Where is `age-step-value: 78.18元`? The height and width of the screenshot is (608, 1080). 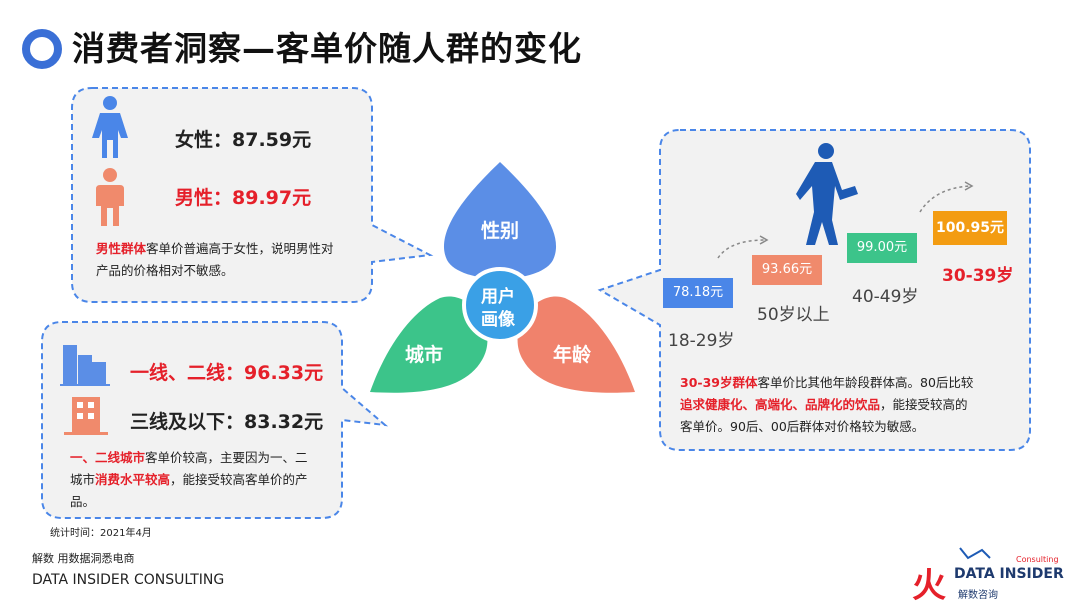
age-step-value: 78.18元 is located at coordinates (698, 293).